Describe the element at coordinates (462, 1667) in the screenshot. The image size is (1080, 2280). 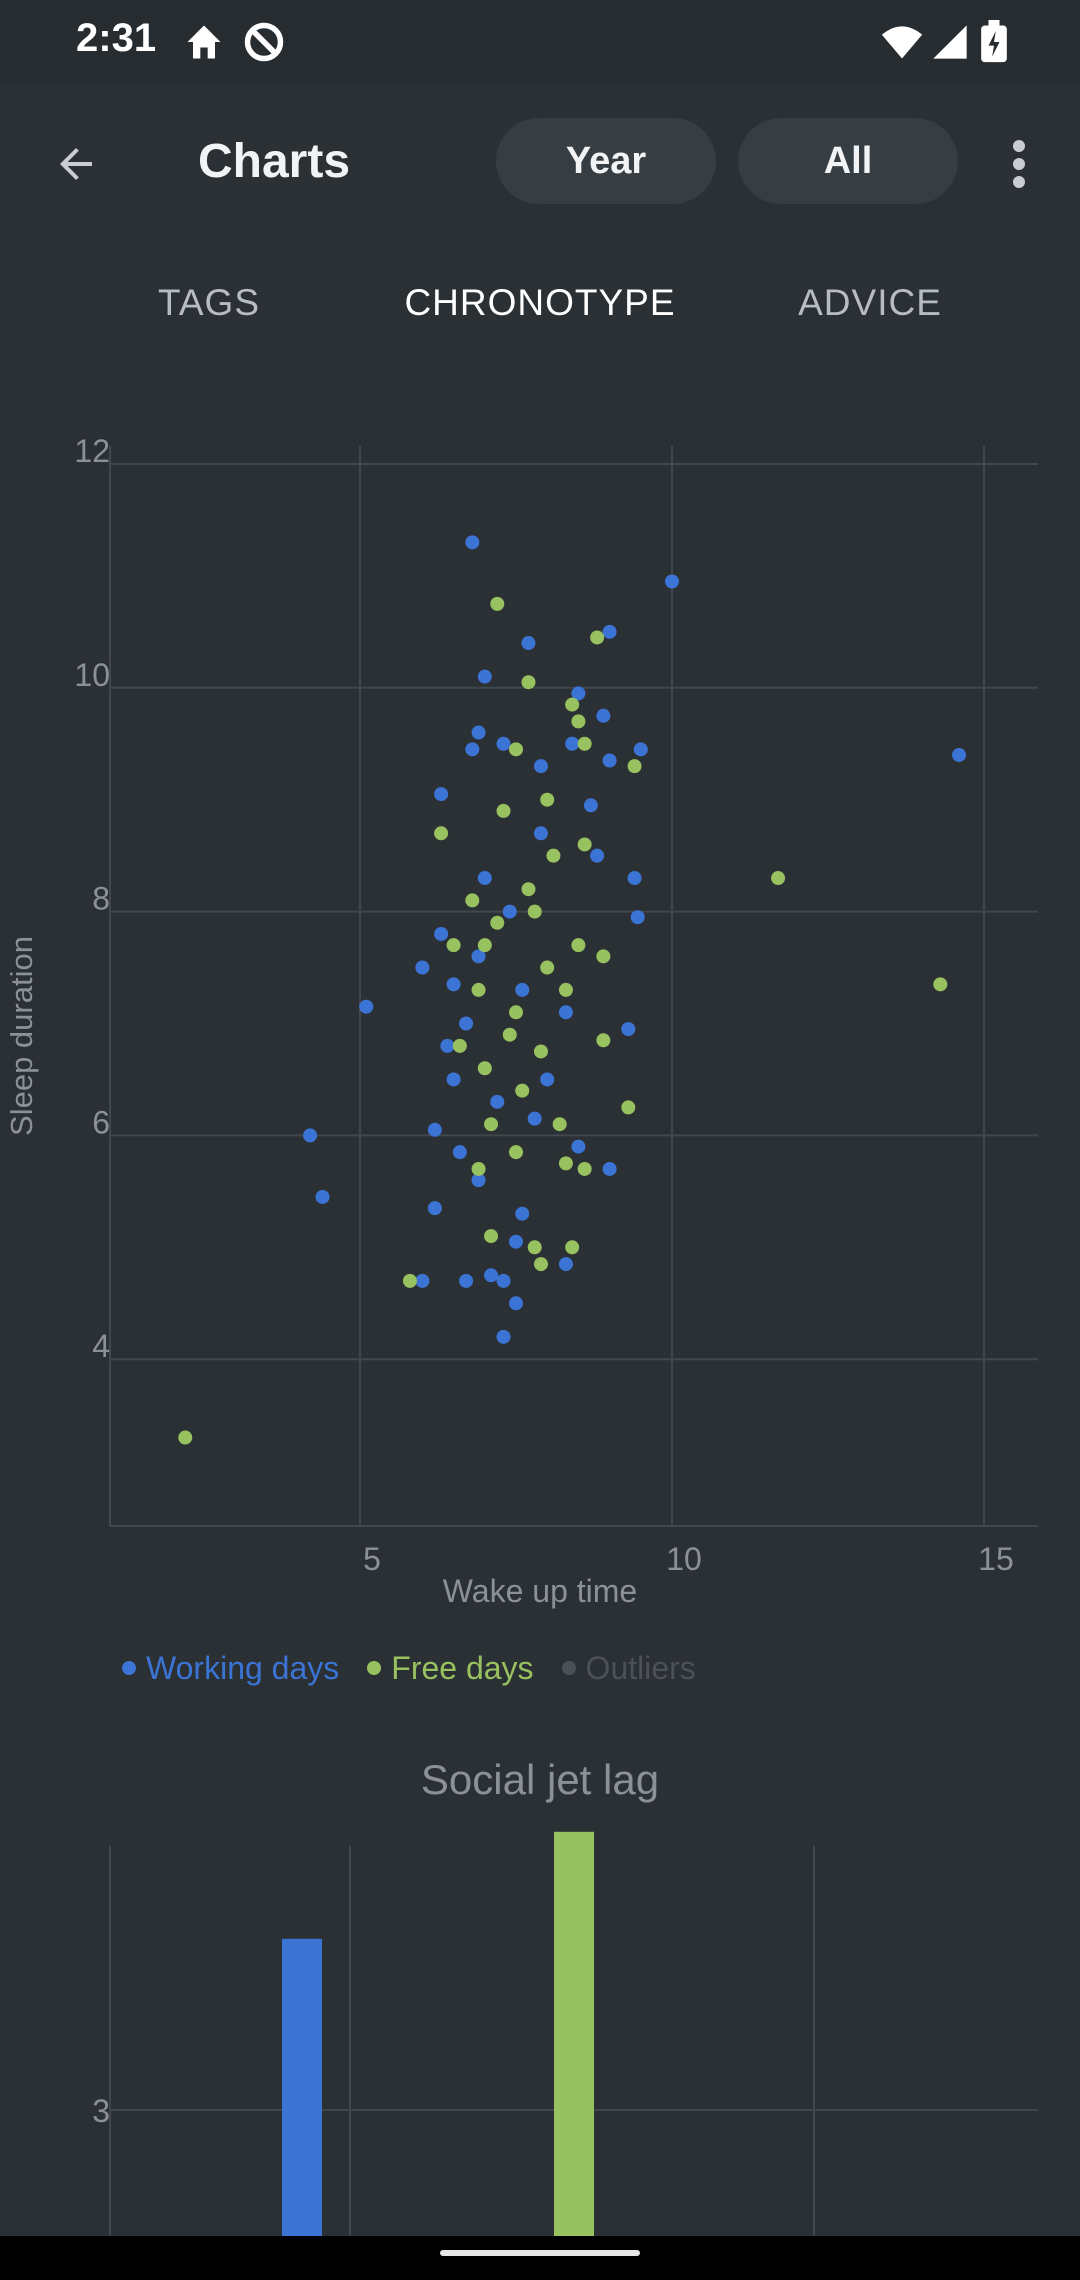
I see `legend-label-free: Free days` at that location.